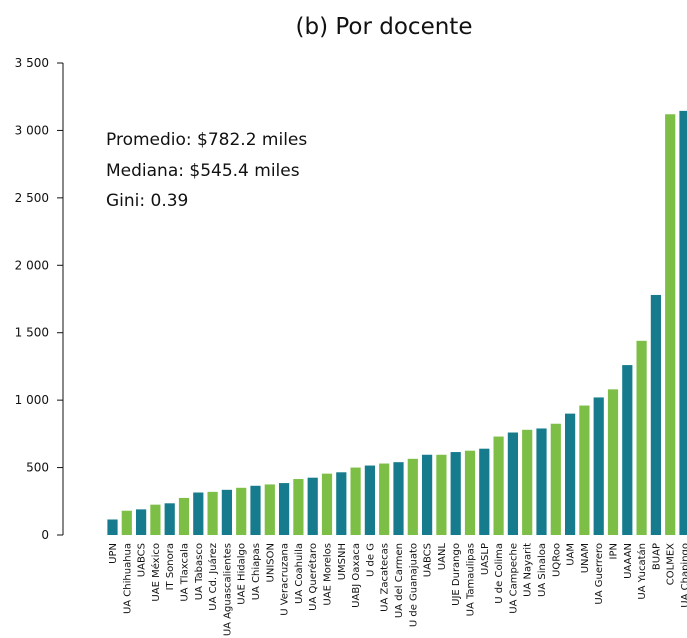 This screenshot has width=687, height=638. What do you see at coordinates (571, 554) in the screenshot?
I see `x-tick-label: UAM` at bounding box center [571, 554].